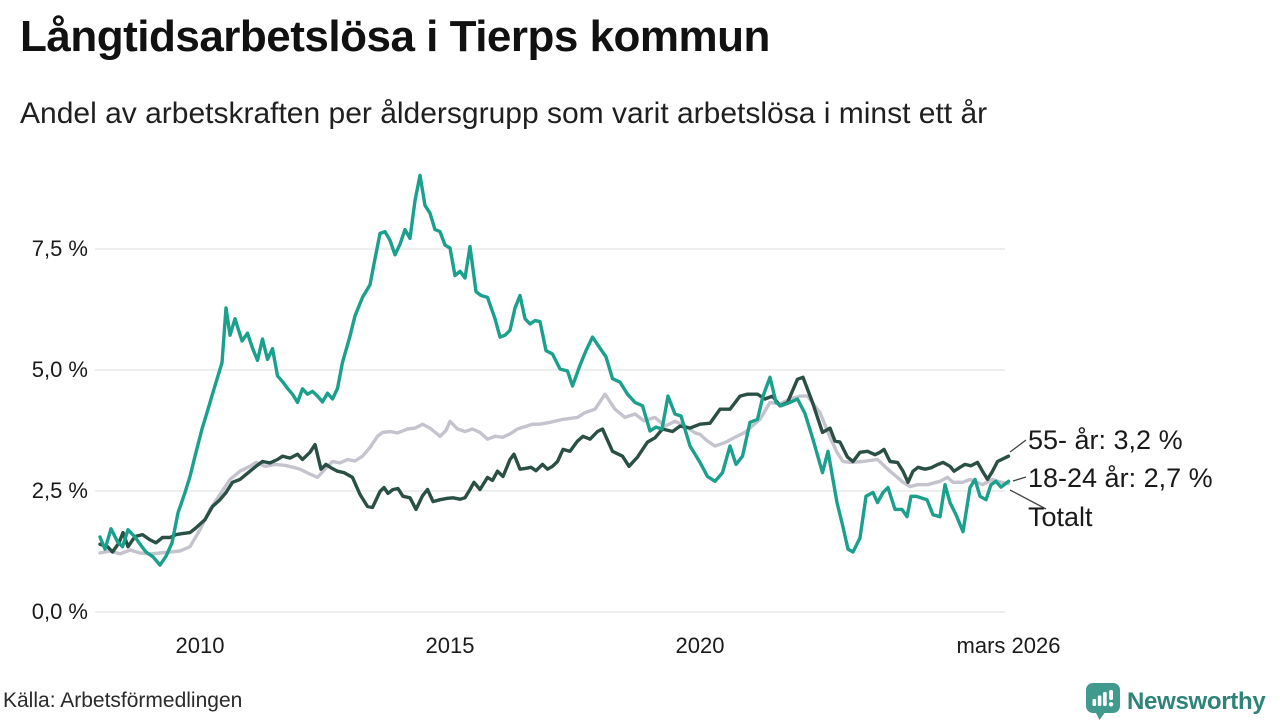 Image resolution: width=1280 pixels, height=720 pixels. Describe the element at coordinates (59, 611) in the screenshot. I see `y-tick-label: 0,0 %` at that location.